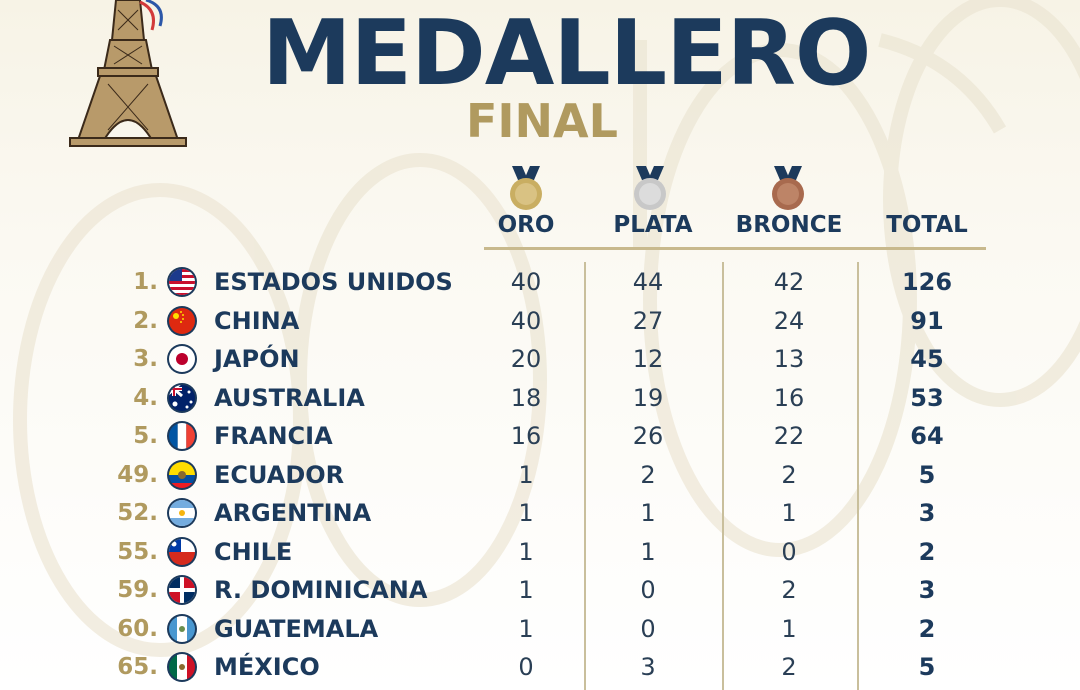 This screenshot has height=690, width=1080. Describe the element at coordinates (789, 551) in the screenshot. I see `bronze-count: 0` at that location.